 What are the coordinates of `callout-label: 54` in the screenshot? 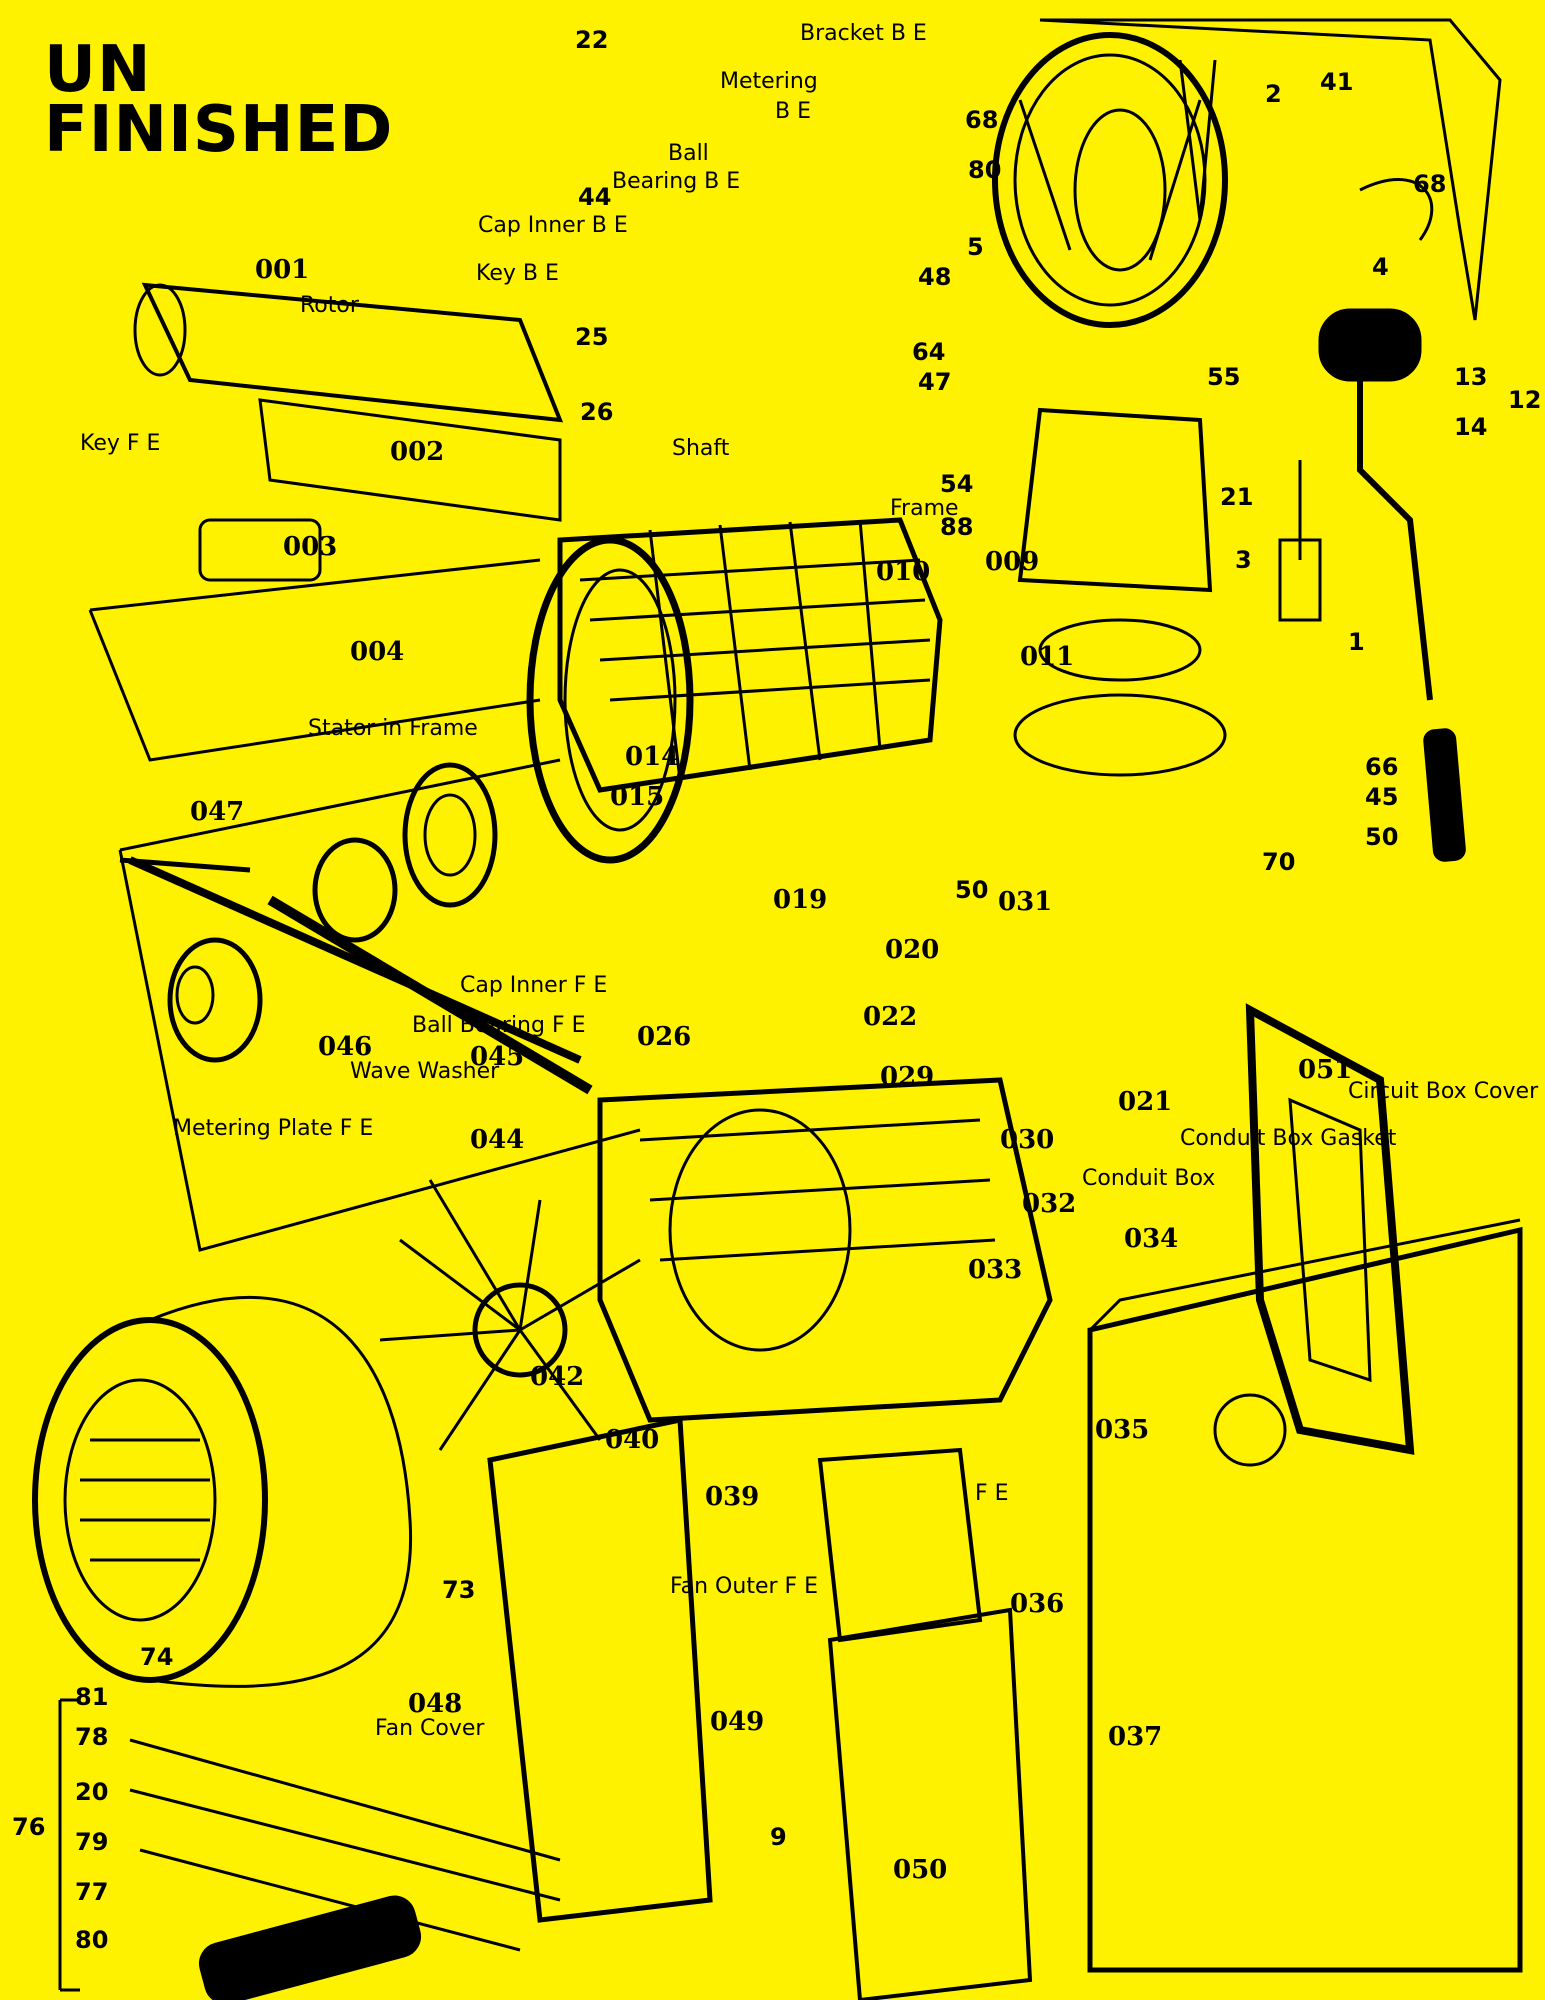 It's located at (956, 484).